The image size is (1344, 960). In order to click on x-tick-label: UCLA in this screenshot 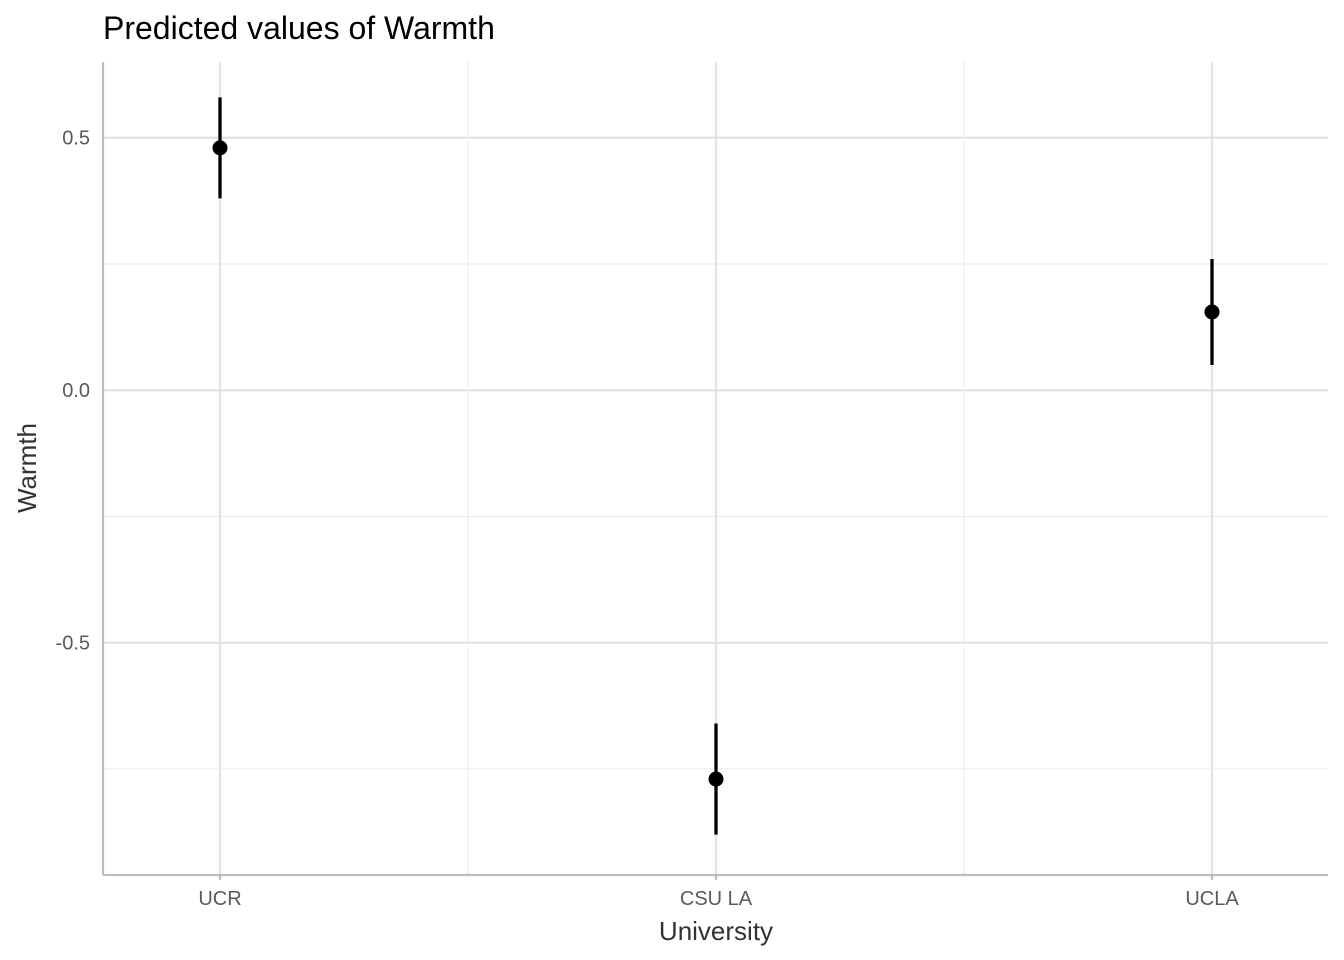, I will do `click(1212, 899)`.